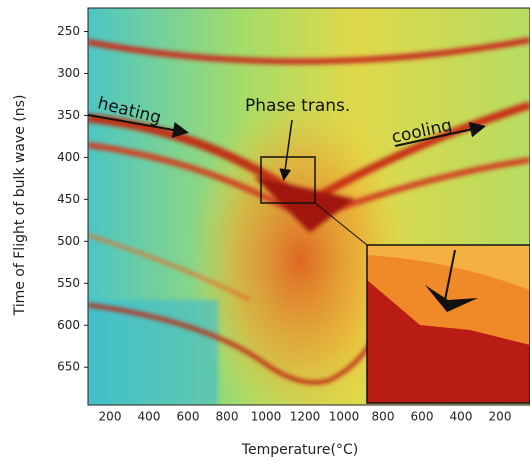  I want to click on inset-arrow, so click(450, 275).